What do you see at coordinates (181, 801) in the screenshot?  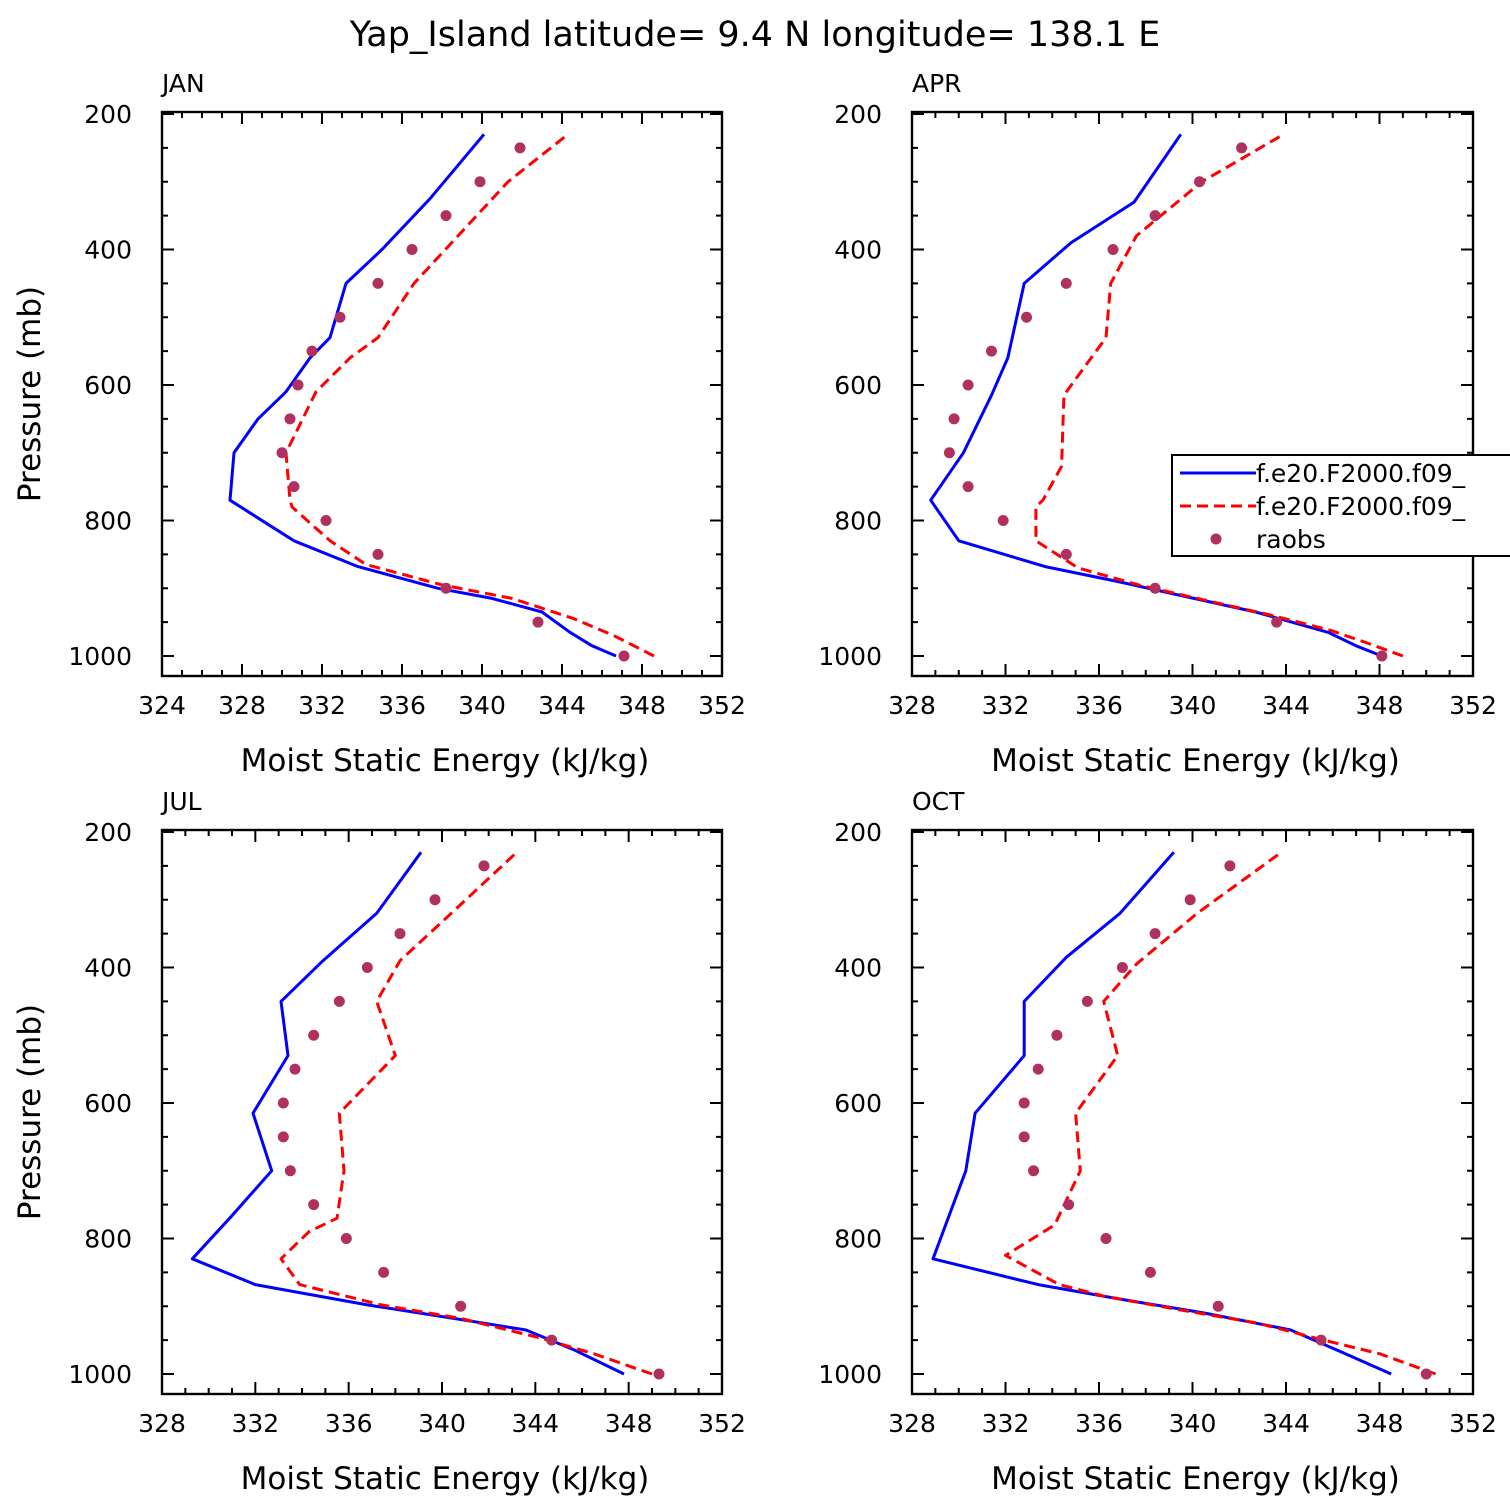 I see `panel-title: JUL` at bounding box center [181, 801].